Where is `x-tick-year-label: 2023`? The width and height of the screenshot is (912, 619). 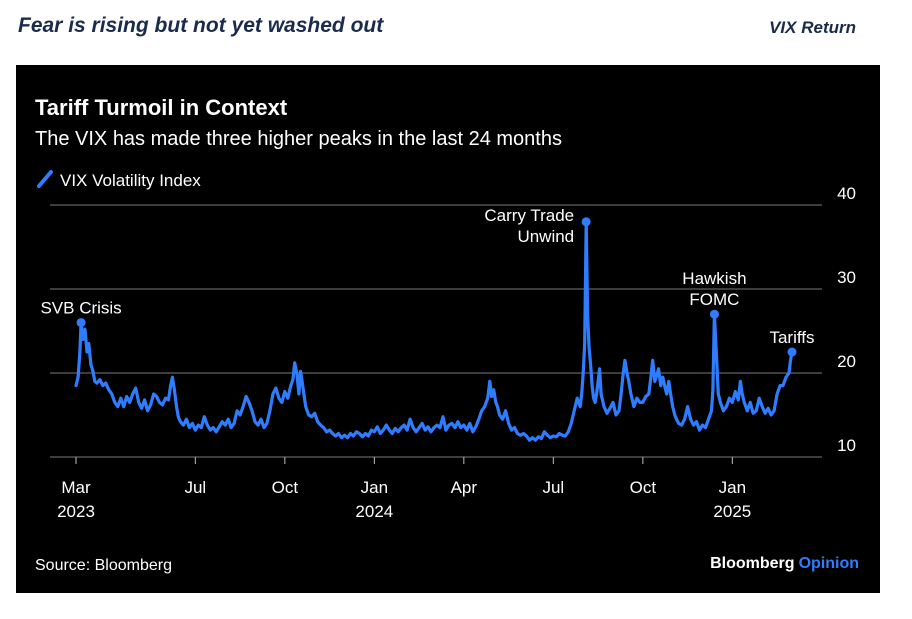 x-tick-year-label: 2023 is located at coordinates (76, 511).